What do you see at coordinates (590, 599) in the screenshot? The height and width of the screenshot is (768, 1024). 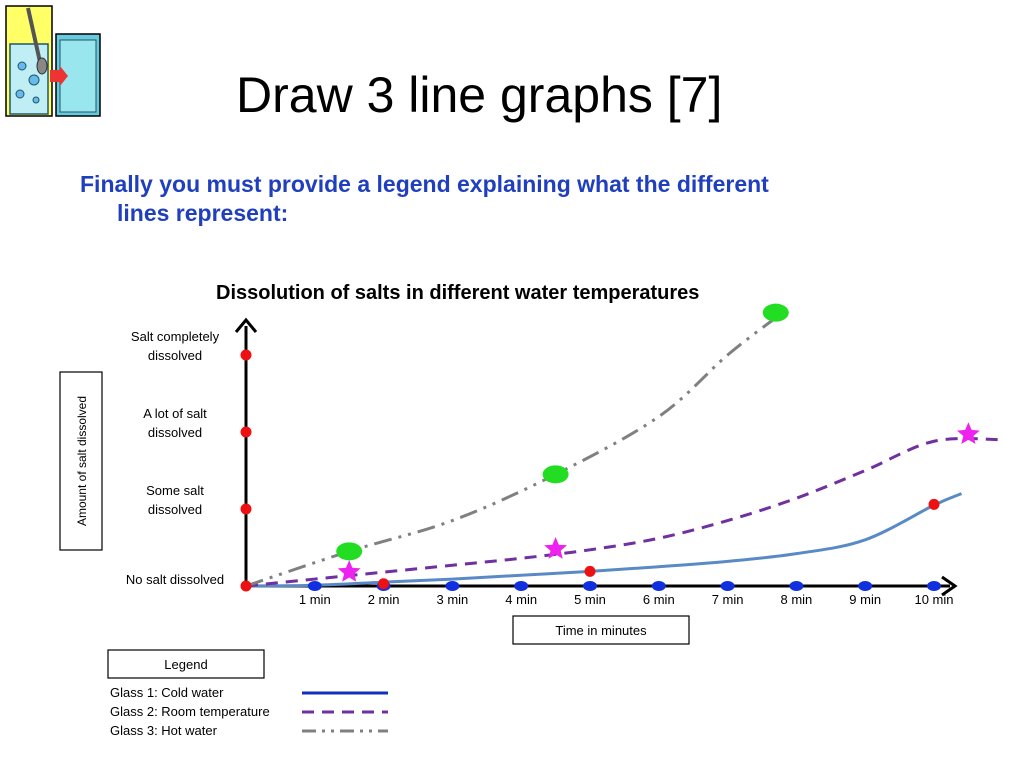 I see `x-tick-label: 5 min` at bounding box center [590, 599].